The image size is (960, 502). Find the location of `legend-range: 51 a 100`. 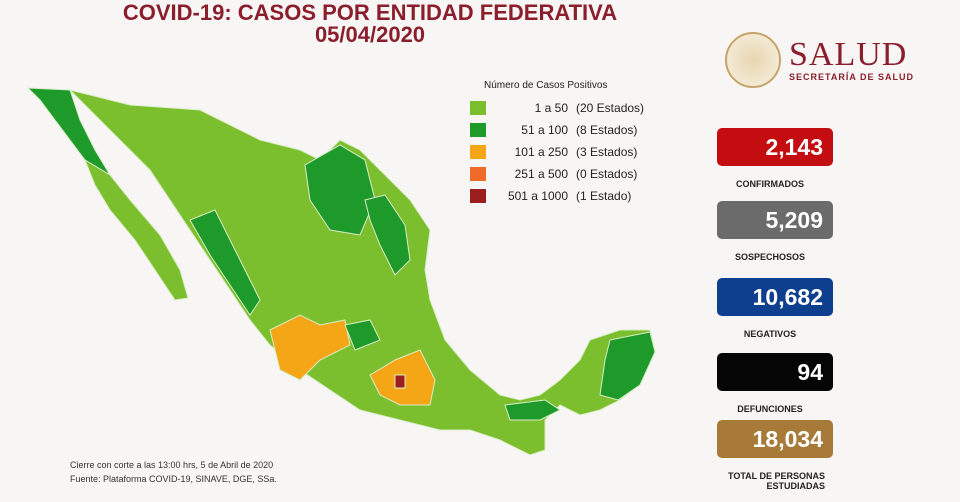

legend-range: 51 a 100 is located at coordinates (544, 130).